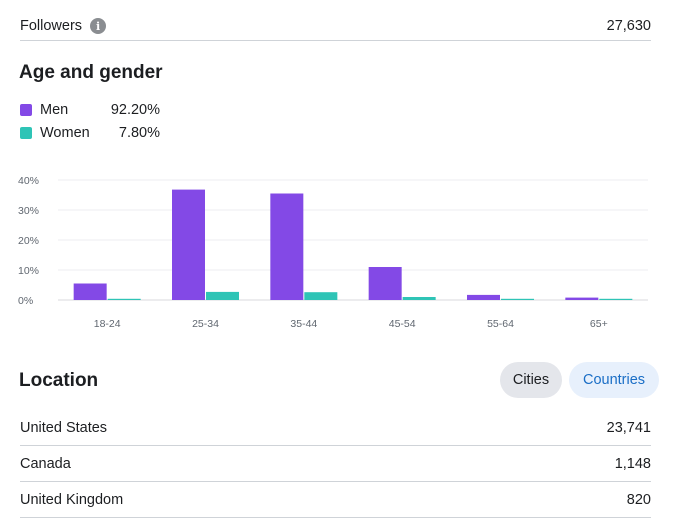  I want to click on legend-label-women: Women, so click(65, 133).